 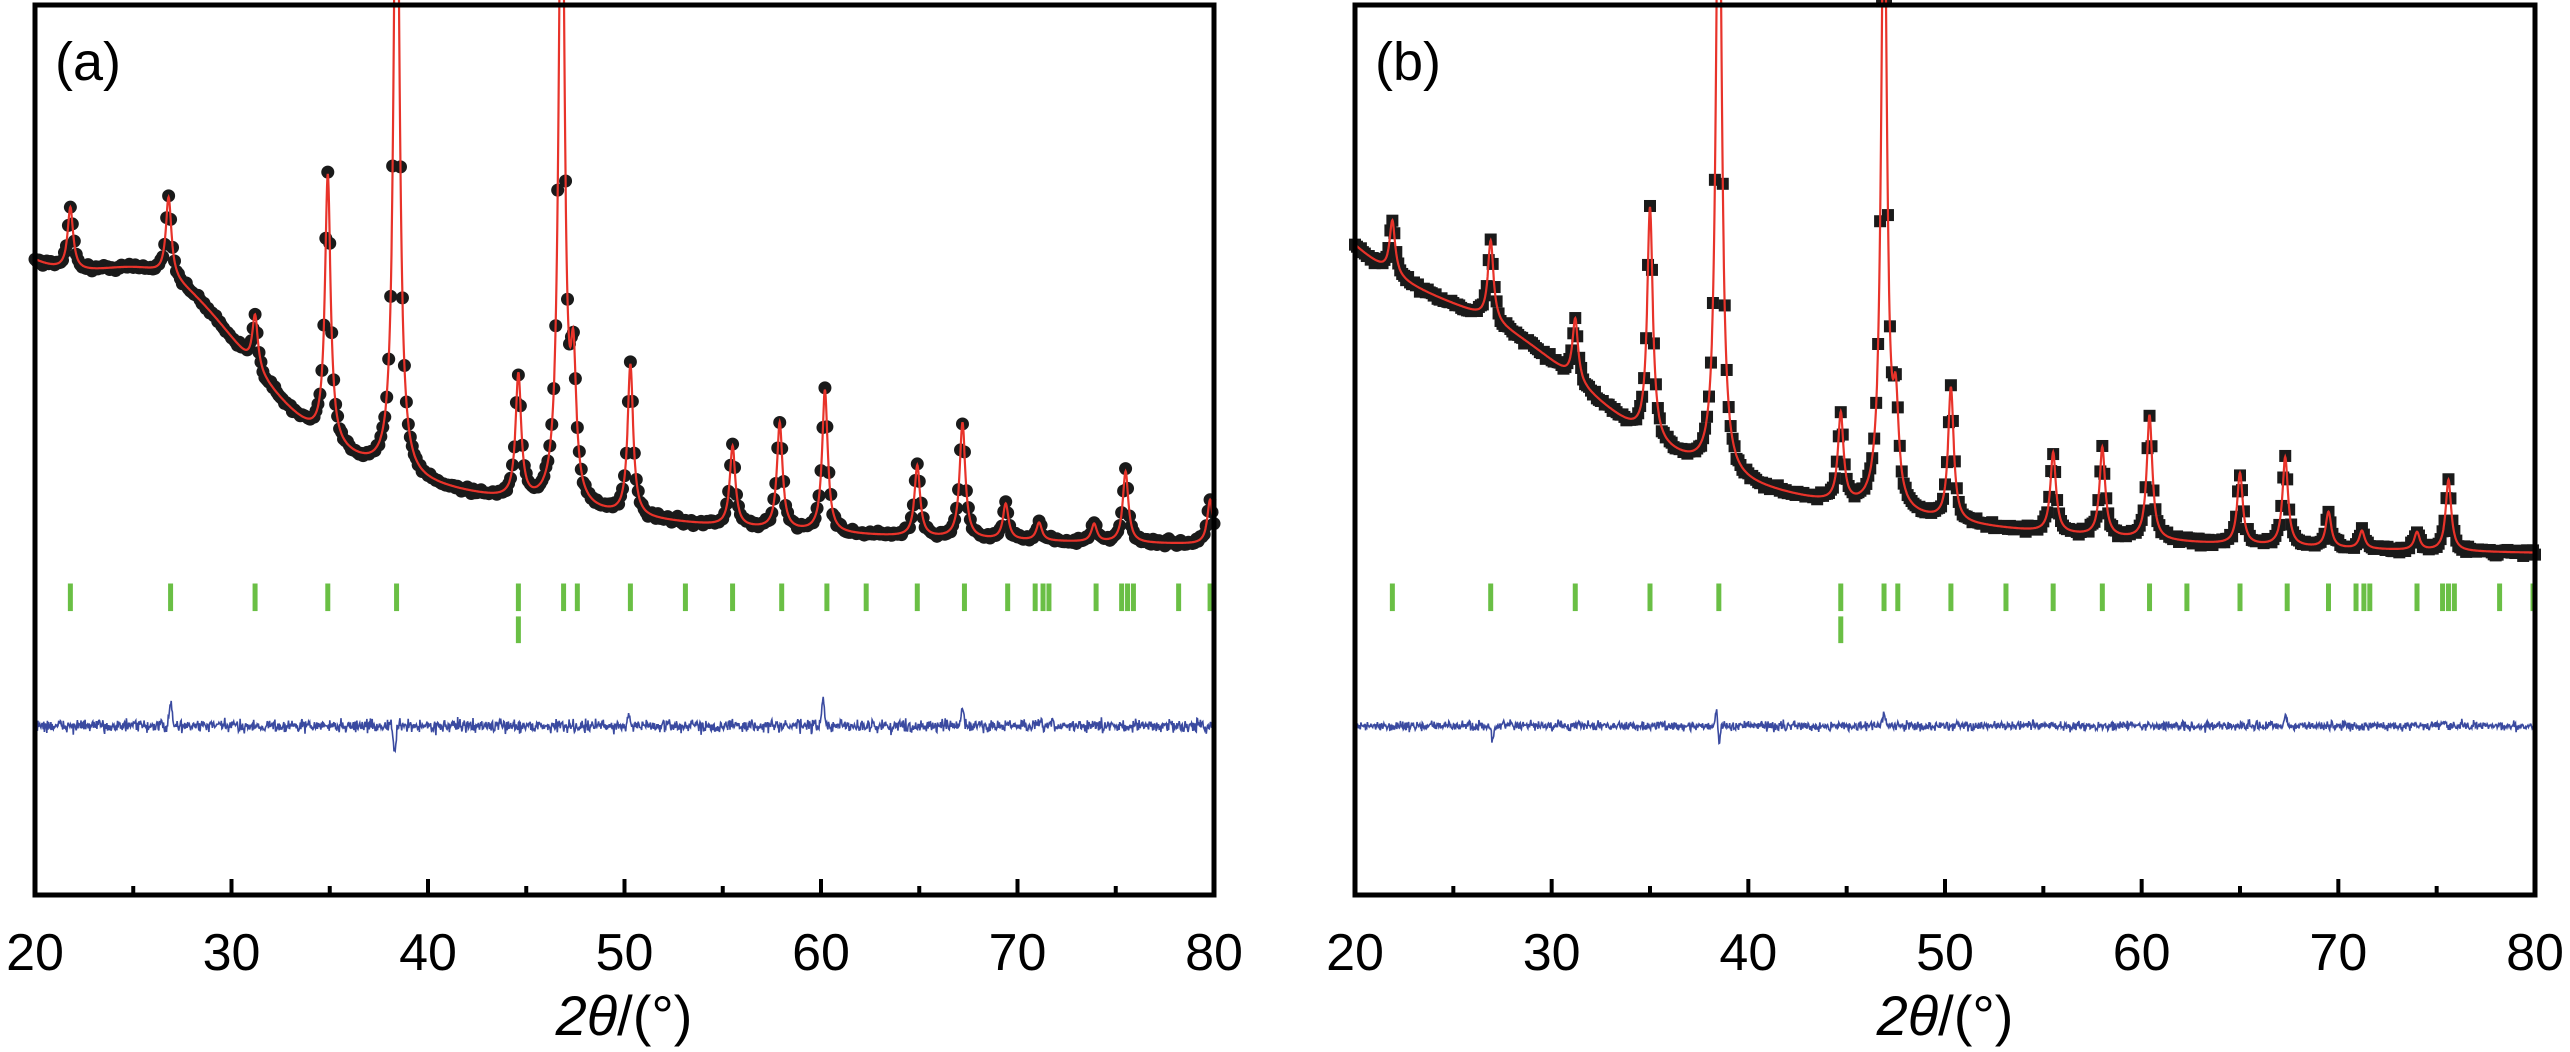 What do you see at coordinates (2338, 953) in the screenshot?
I see `panel-b-x-tick-label: 70` at bounding box center [2338, 953].